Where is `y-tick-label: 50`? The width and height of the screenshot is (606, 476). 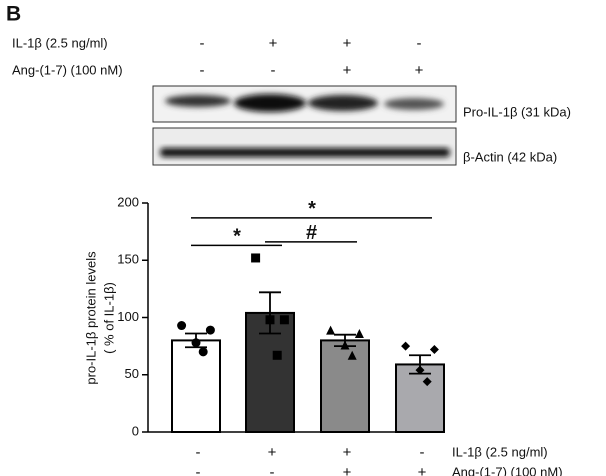 y-tick-label: 50 is located at coordinates (132, 373).